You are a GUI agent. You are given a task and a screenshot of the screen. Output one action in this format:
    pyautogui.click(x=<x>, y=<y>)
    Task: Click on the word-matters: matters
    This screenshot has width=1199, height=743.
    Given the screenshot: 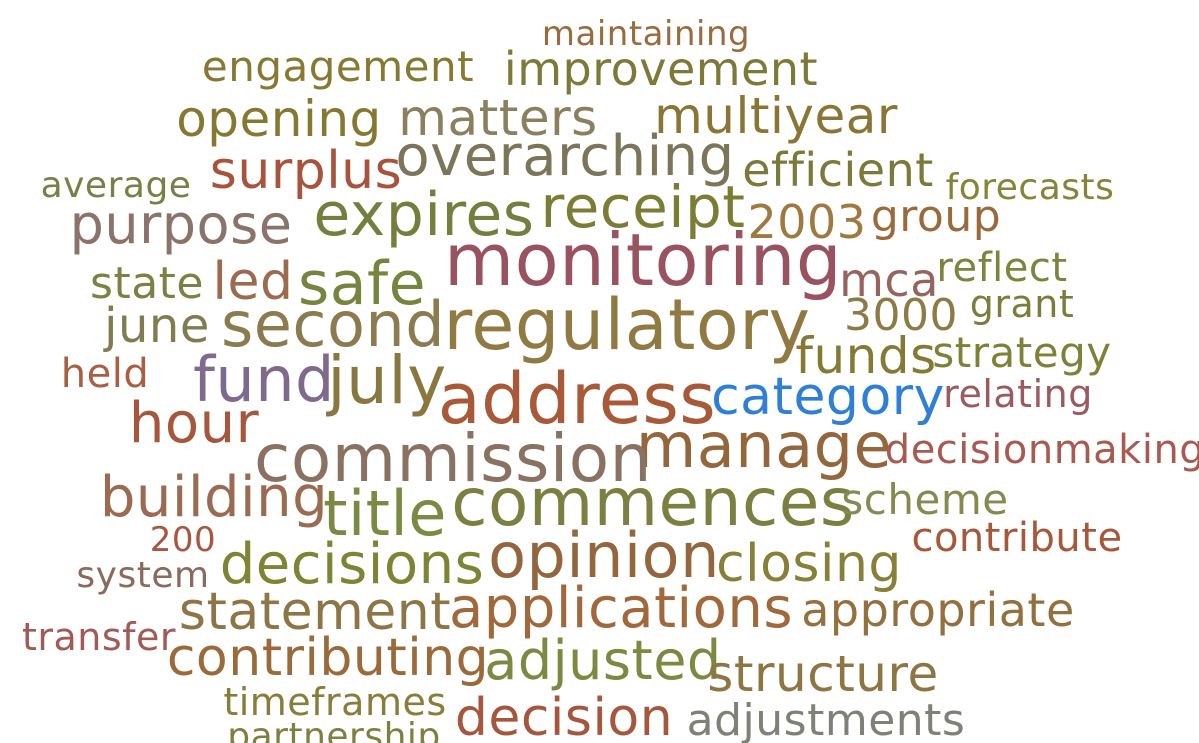 What is the action you would take?
    pyautogui.click(x=498, y=118)
    